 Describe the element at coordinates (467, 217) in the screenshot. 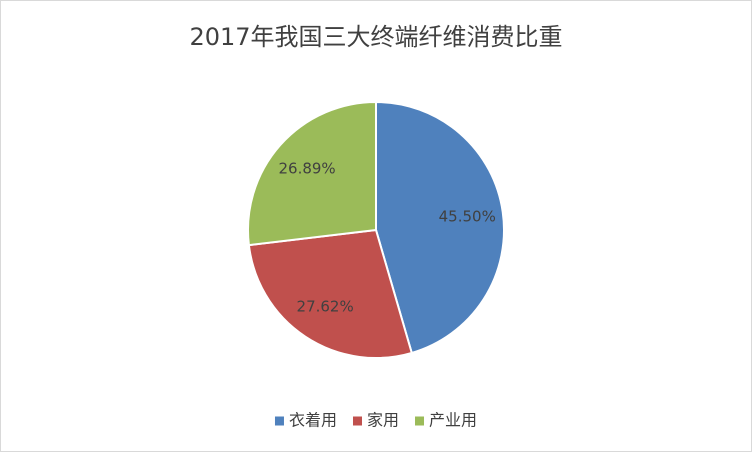

I see `data-label: 45.50%` at that location.